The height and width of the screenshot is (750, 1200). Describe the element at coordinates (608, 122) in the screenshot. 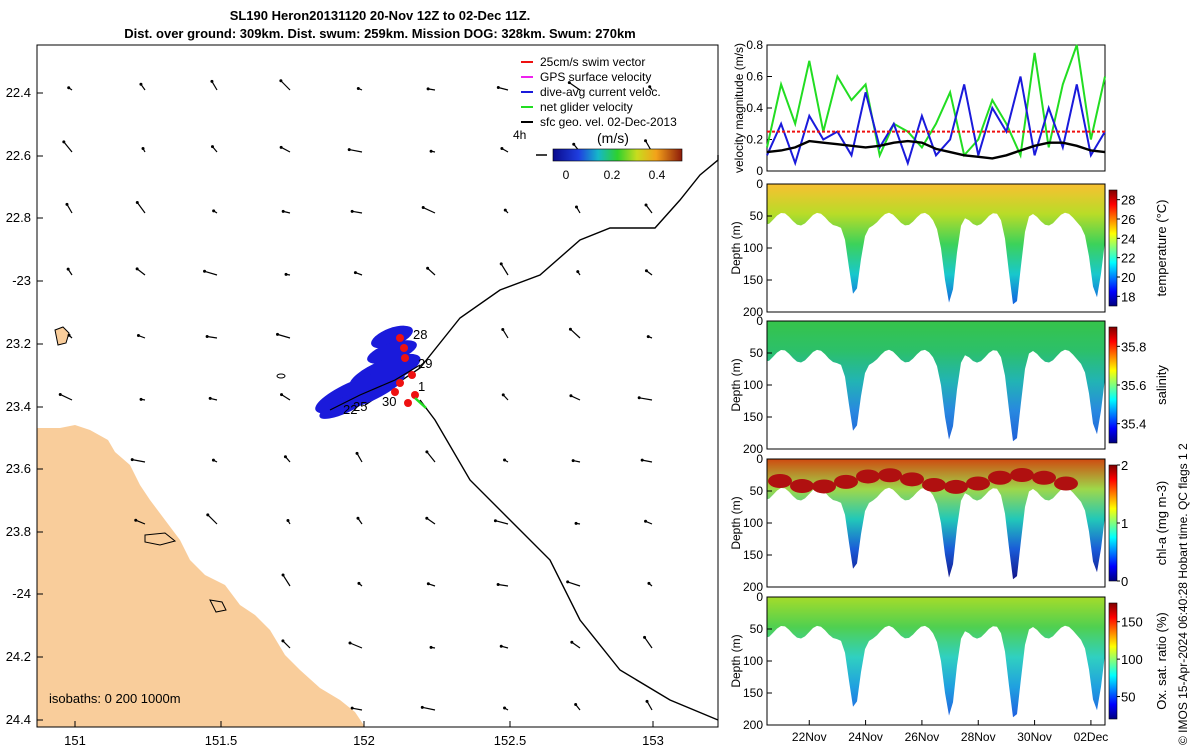

I see `legend-label: sfc geo. vel. 02-Dec-2013` at that location.